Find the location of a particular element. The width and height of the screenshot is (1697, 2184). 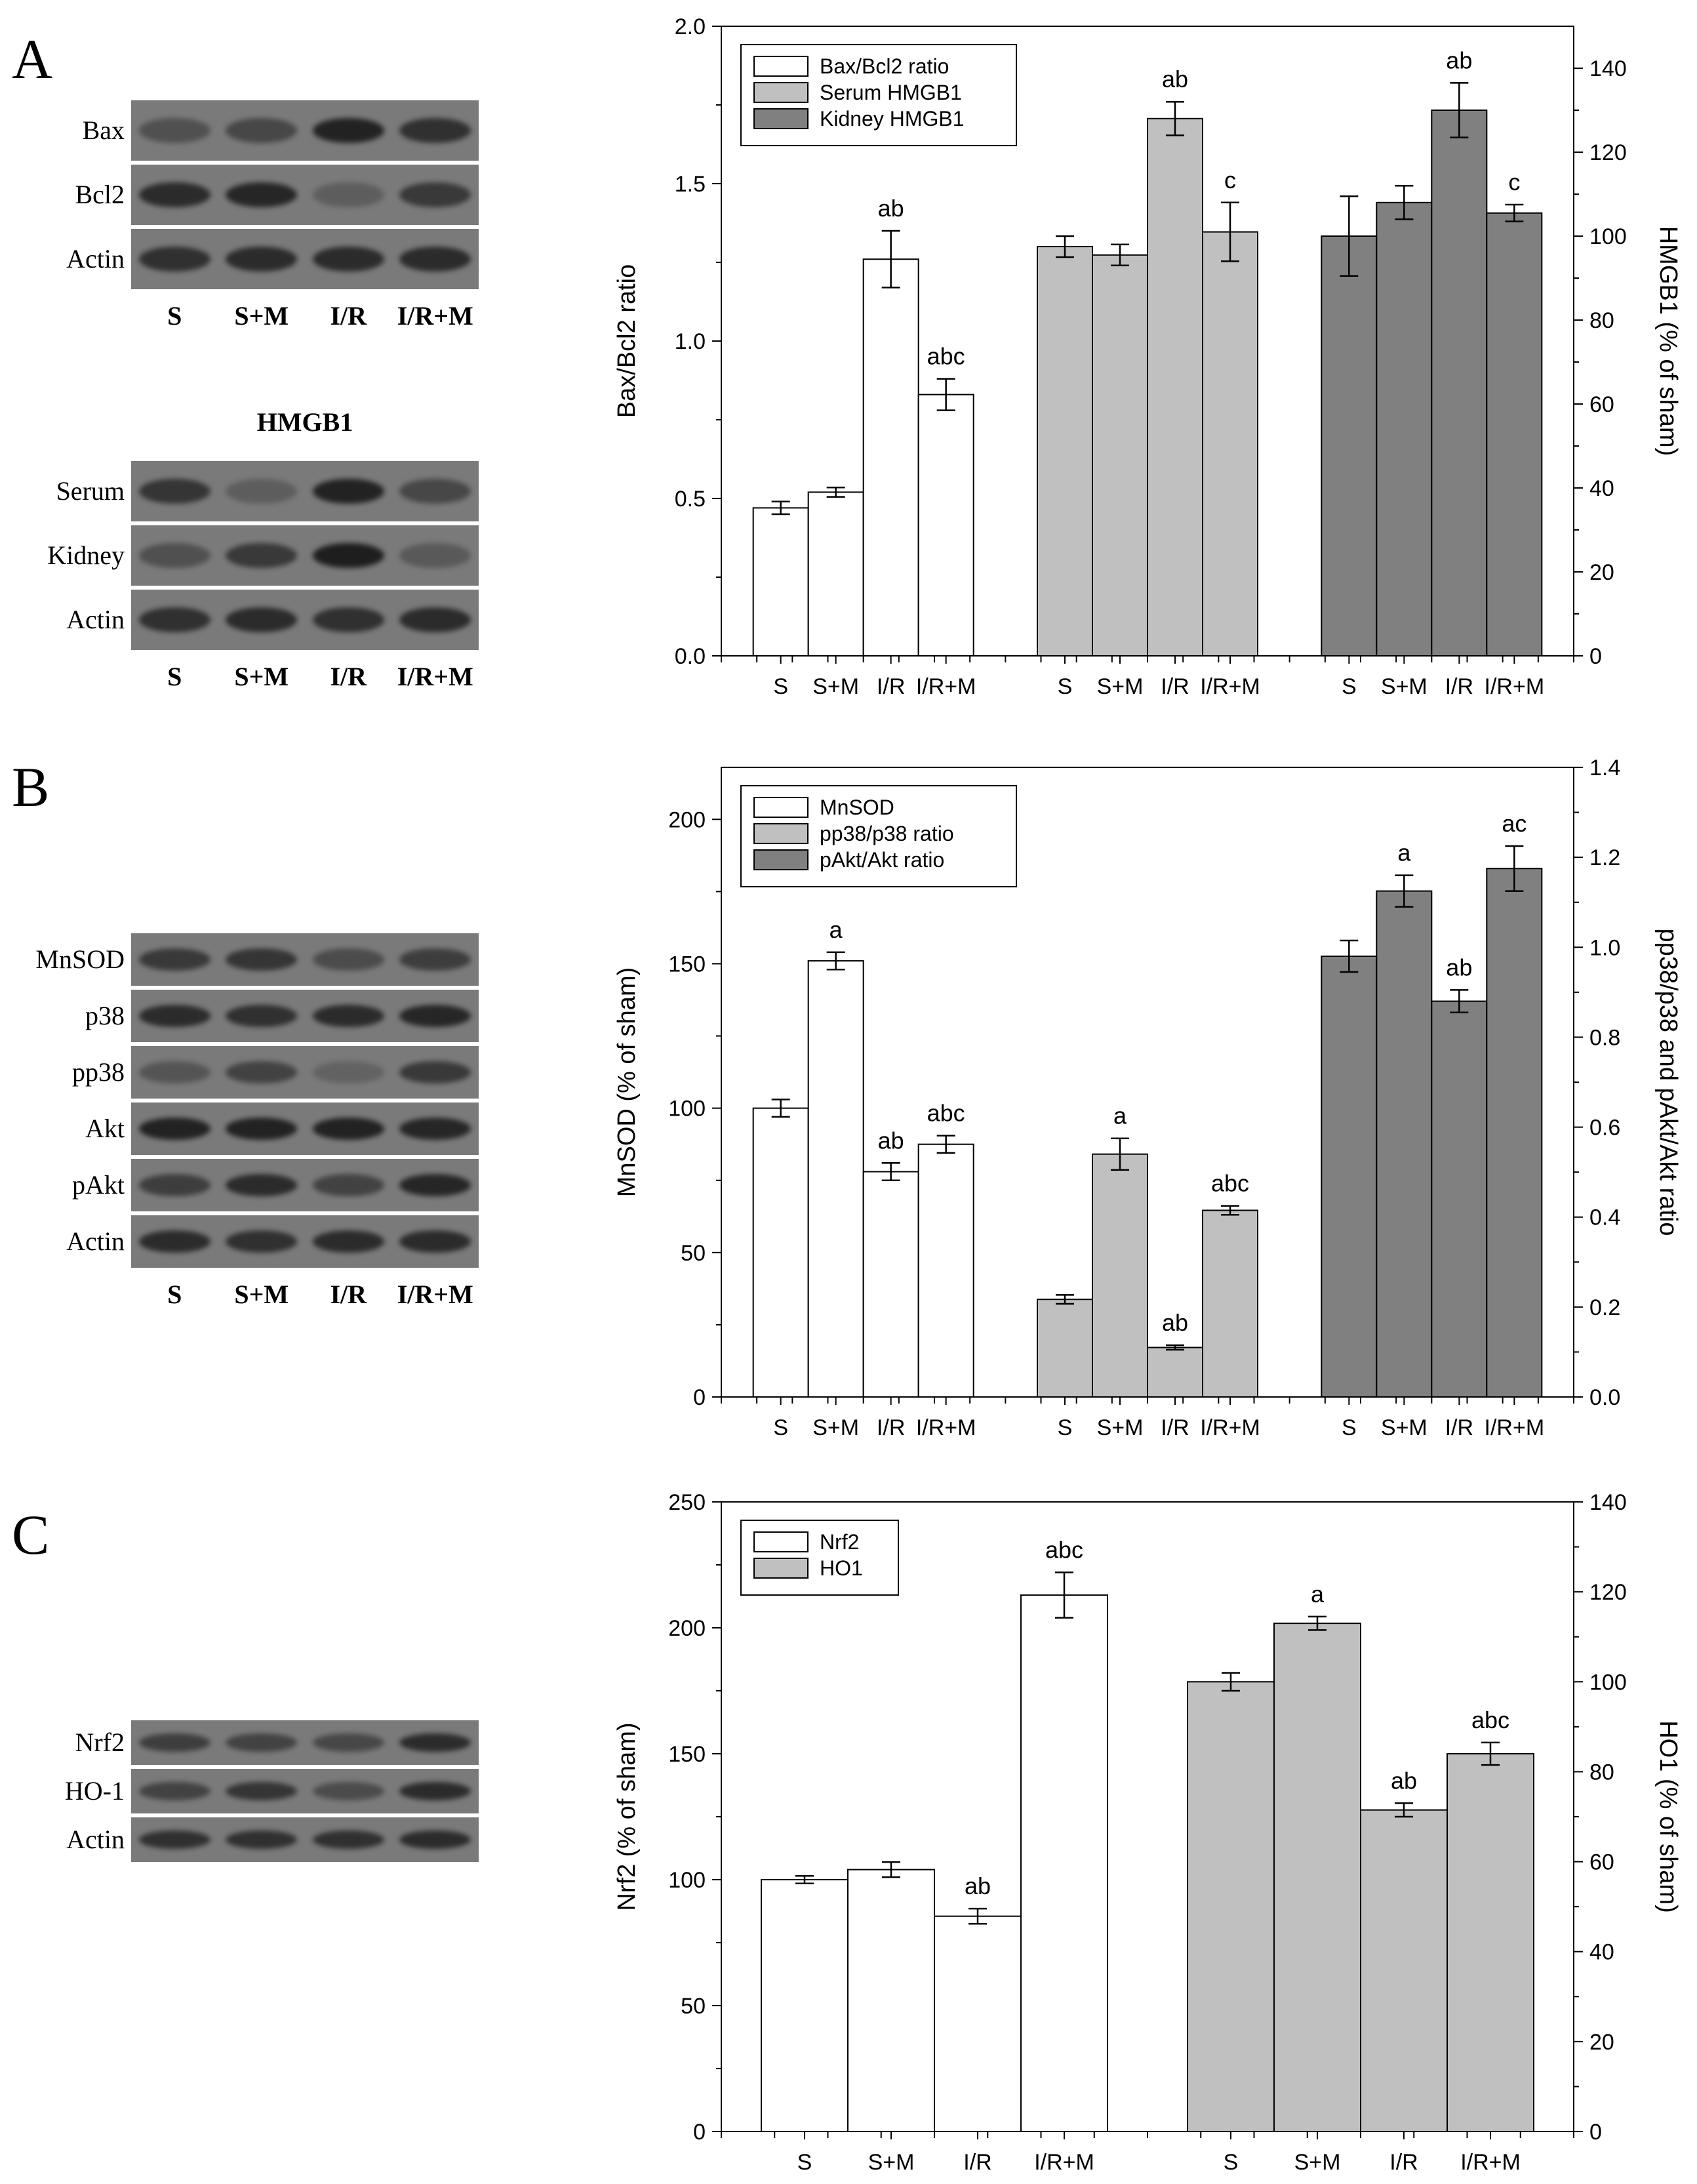

right-axis-tick-label: 0.0 is located at coordinates (1604, 1397).